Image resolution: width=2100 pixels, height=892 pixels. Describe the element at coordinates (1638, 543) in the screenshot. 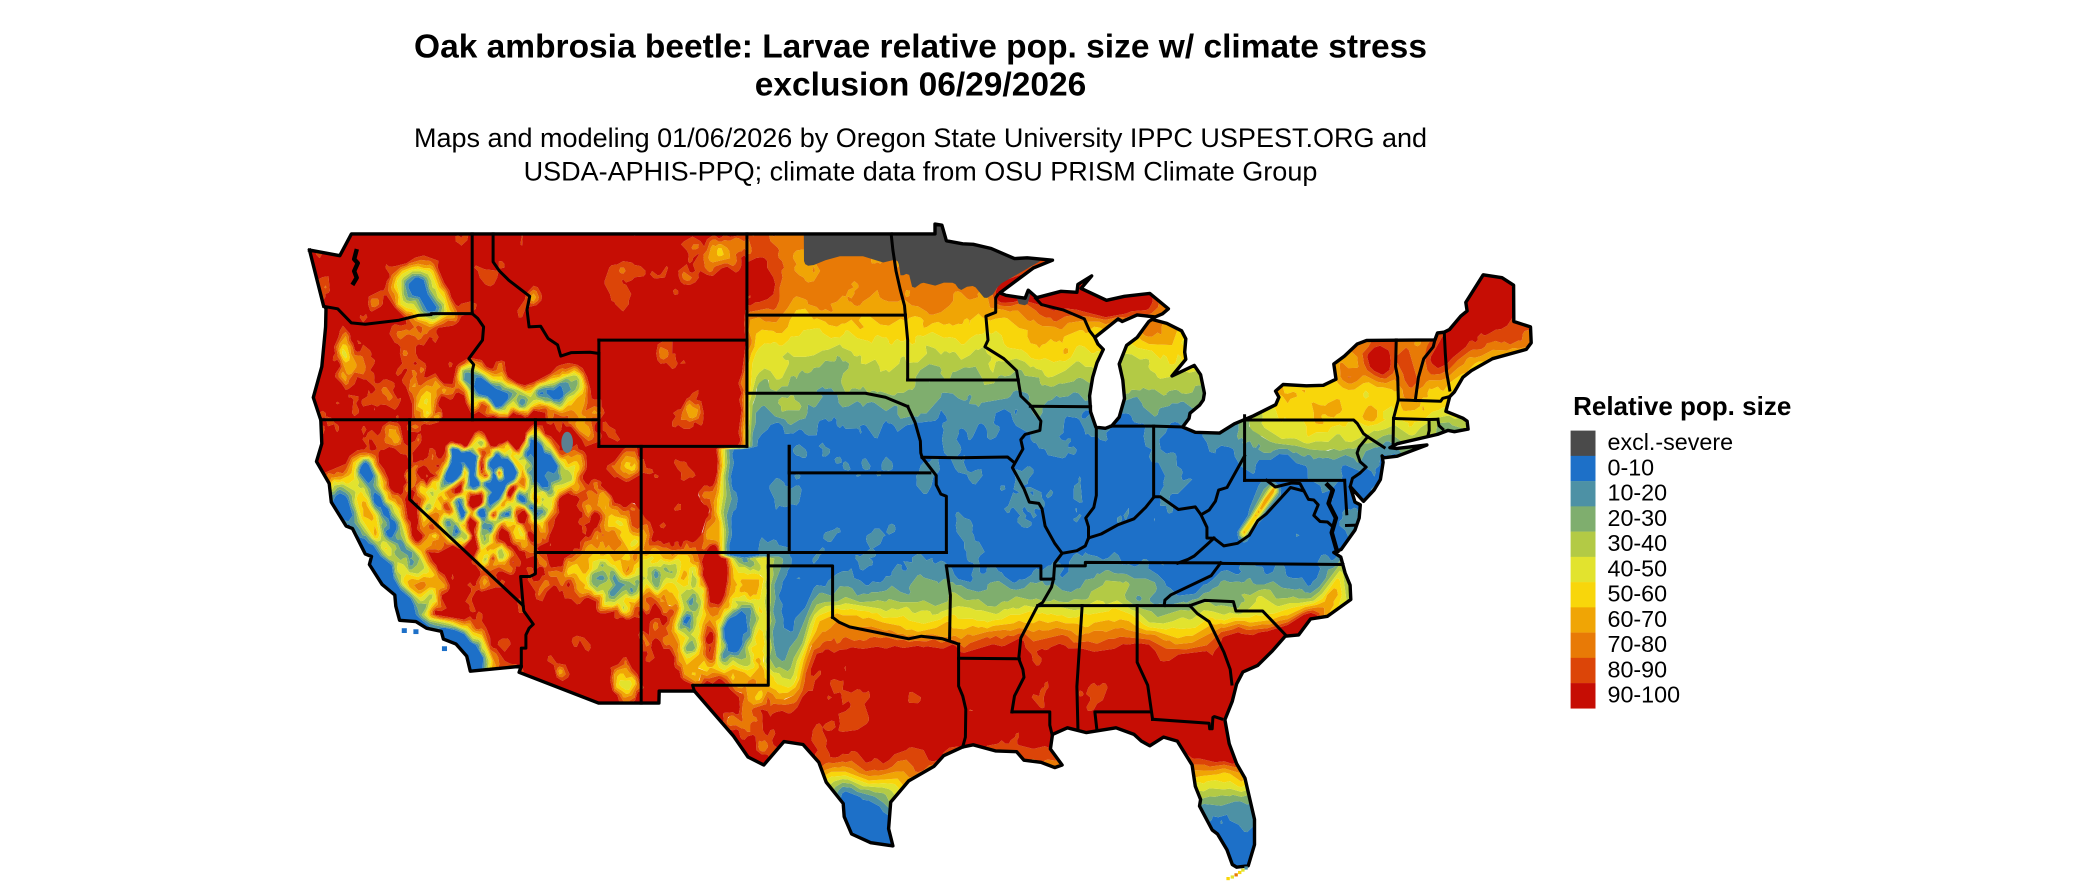

I see `svg-text: 30-40` at that location.